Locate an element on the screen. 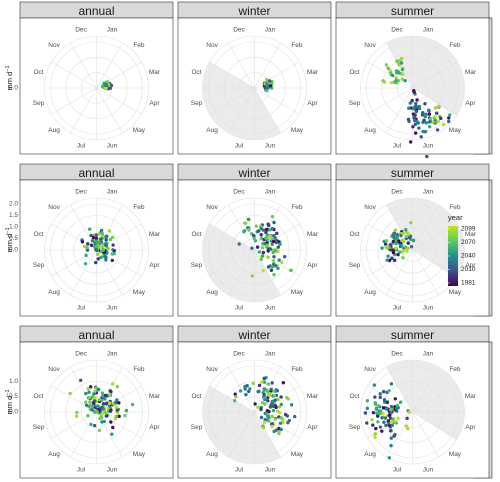 The image size is (500, 482). month-label-1-2-3: Apr is located at coordinates (470, 265).